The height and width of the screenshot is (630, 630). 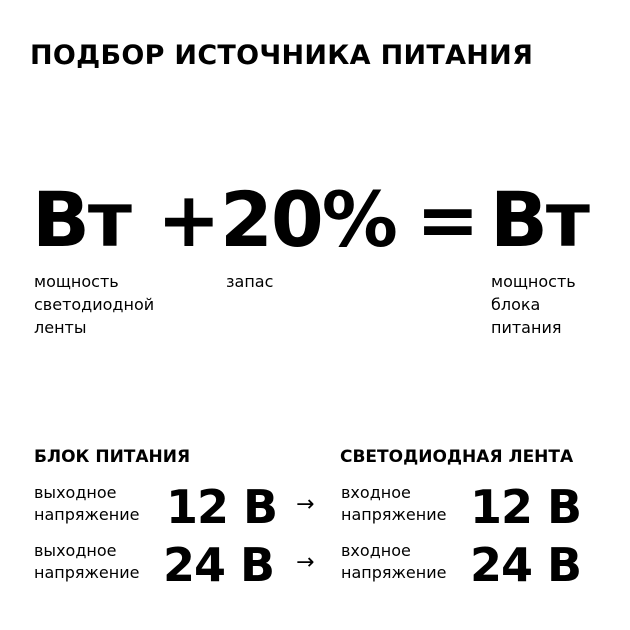 I want to click on formula-result-watts: Вт, so click(x=540, y=219).